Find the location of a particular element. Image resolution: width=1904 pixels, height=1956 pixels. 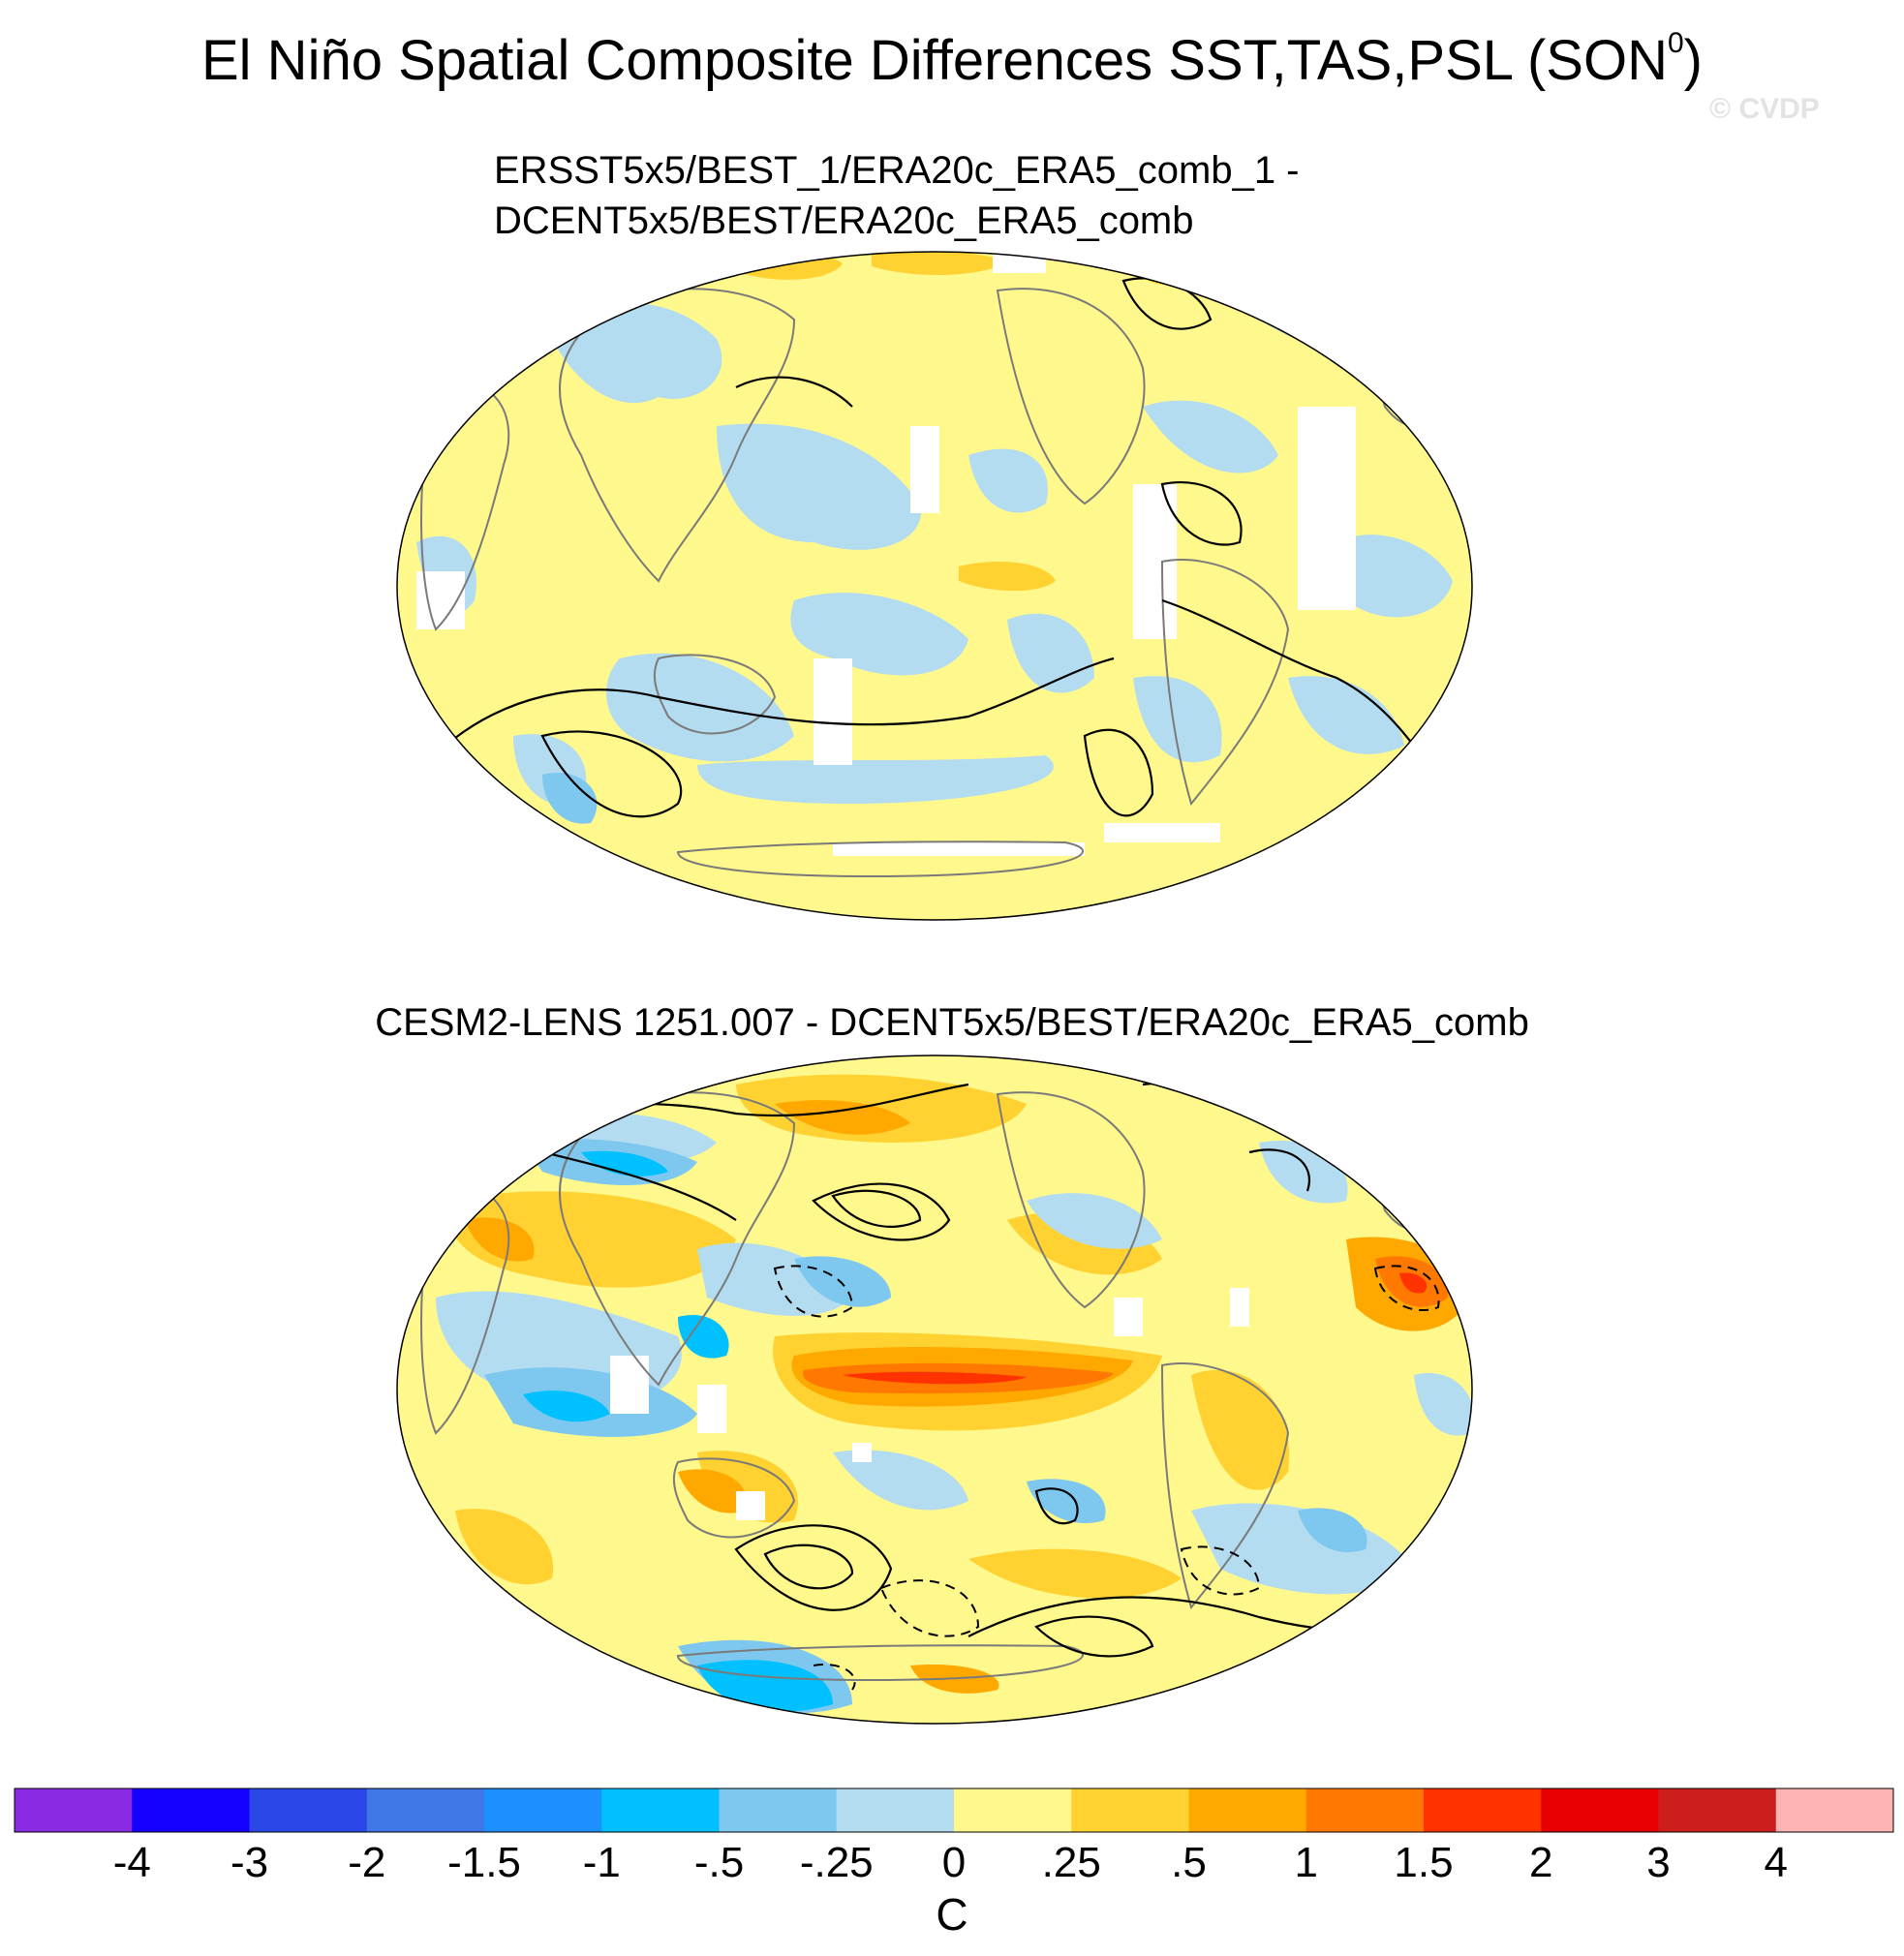

colorbar-border is located at coordinates (954, 1810).